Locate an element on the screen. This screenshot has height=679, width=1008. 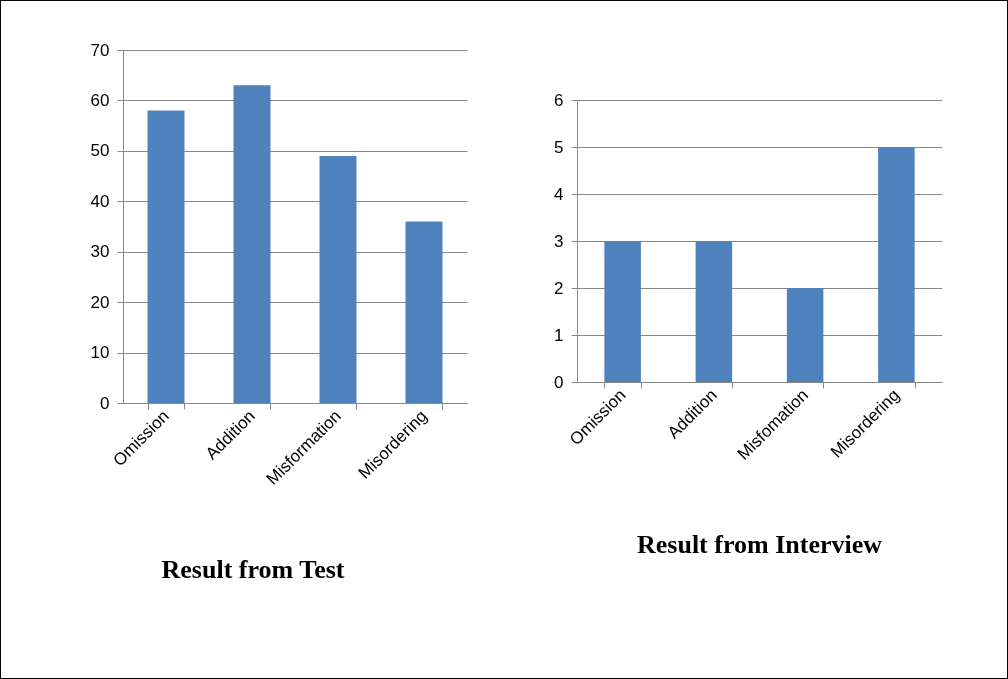
y-tick-label: 3 is located at coordinates (559, 241).